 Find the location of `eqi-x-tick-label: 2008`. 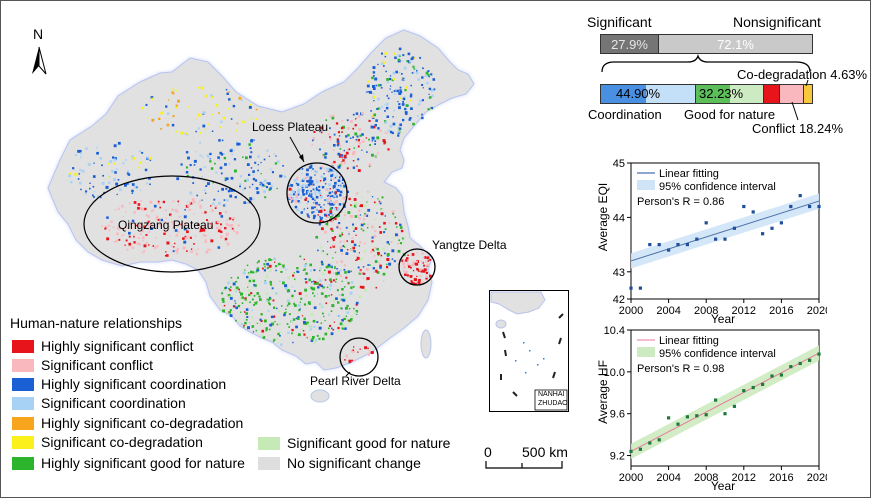

eqi-x-tick-label: 2008 is located at coordinates (706, 311).